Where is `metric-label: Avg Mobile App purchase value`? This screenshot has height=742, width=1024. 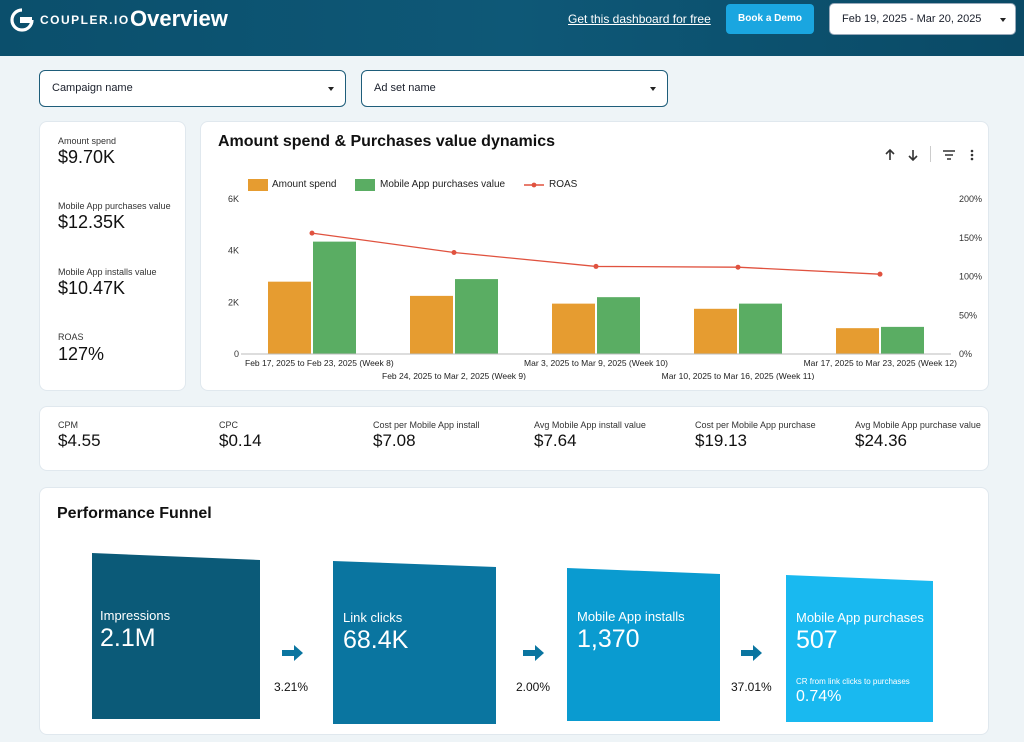 metric-label: Avg Mobile App purchase value is located at coordinates (918, 425).